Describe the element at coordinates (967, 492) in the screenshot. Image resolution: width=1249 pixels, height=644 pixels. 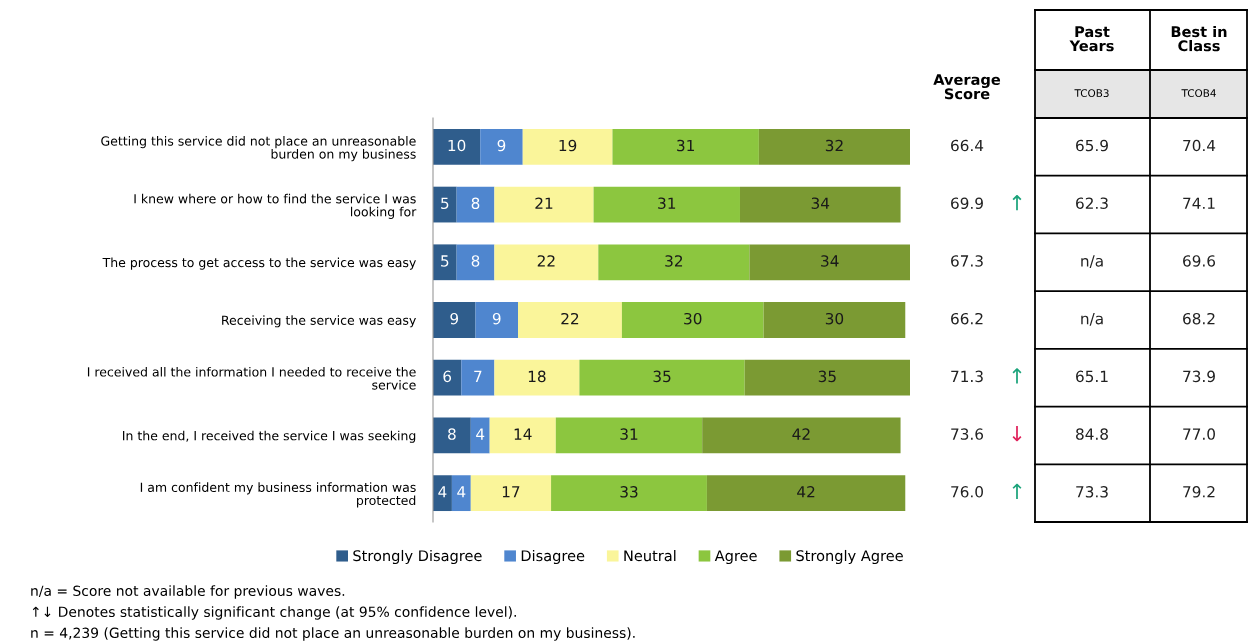
I see `text: 76.0` at that location.